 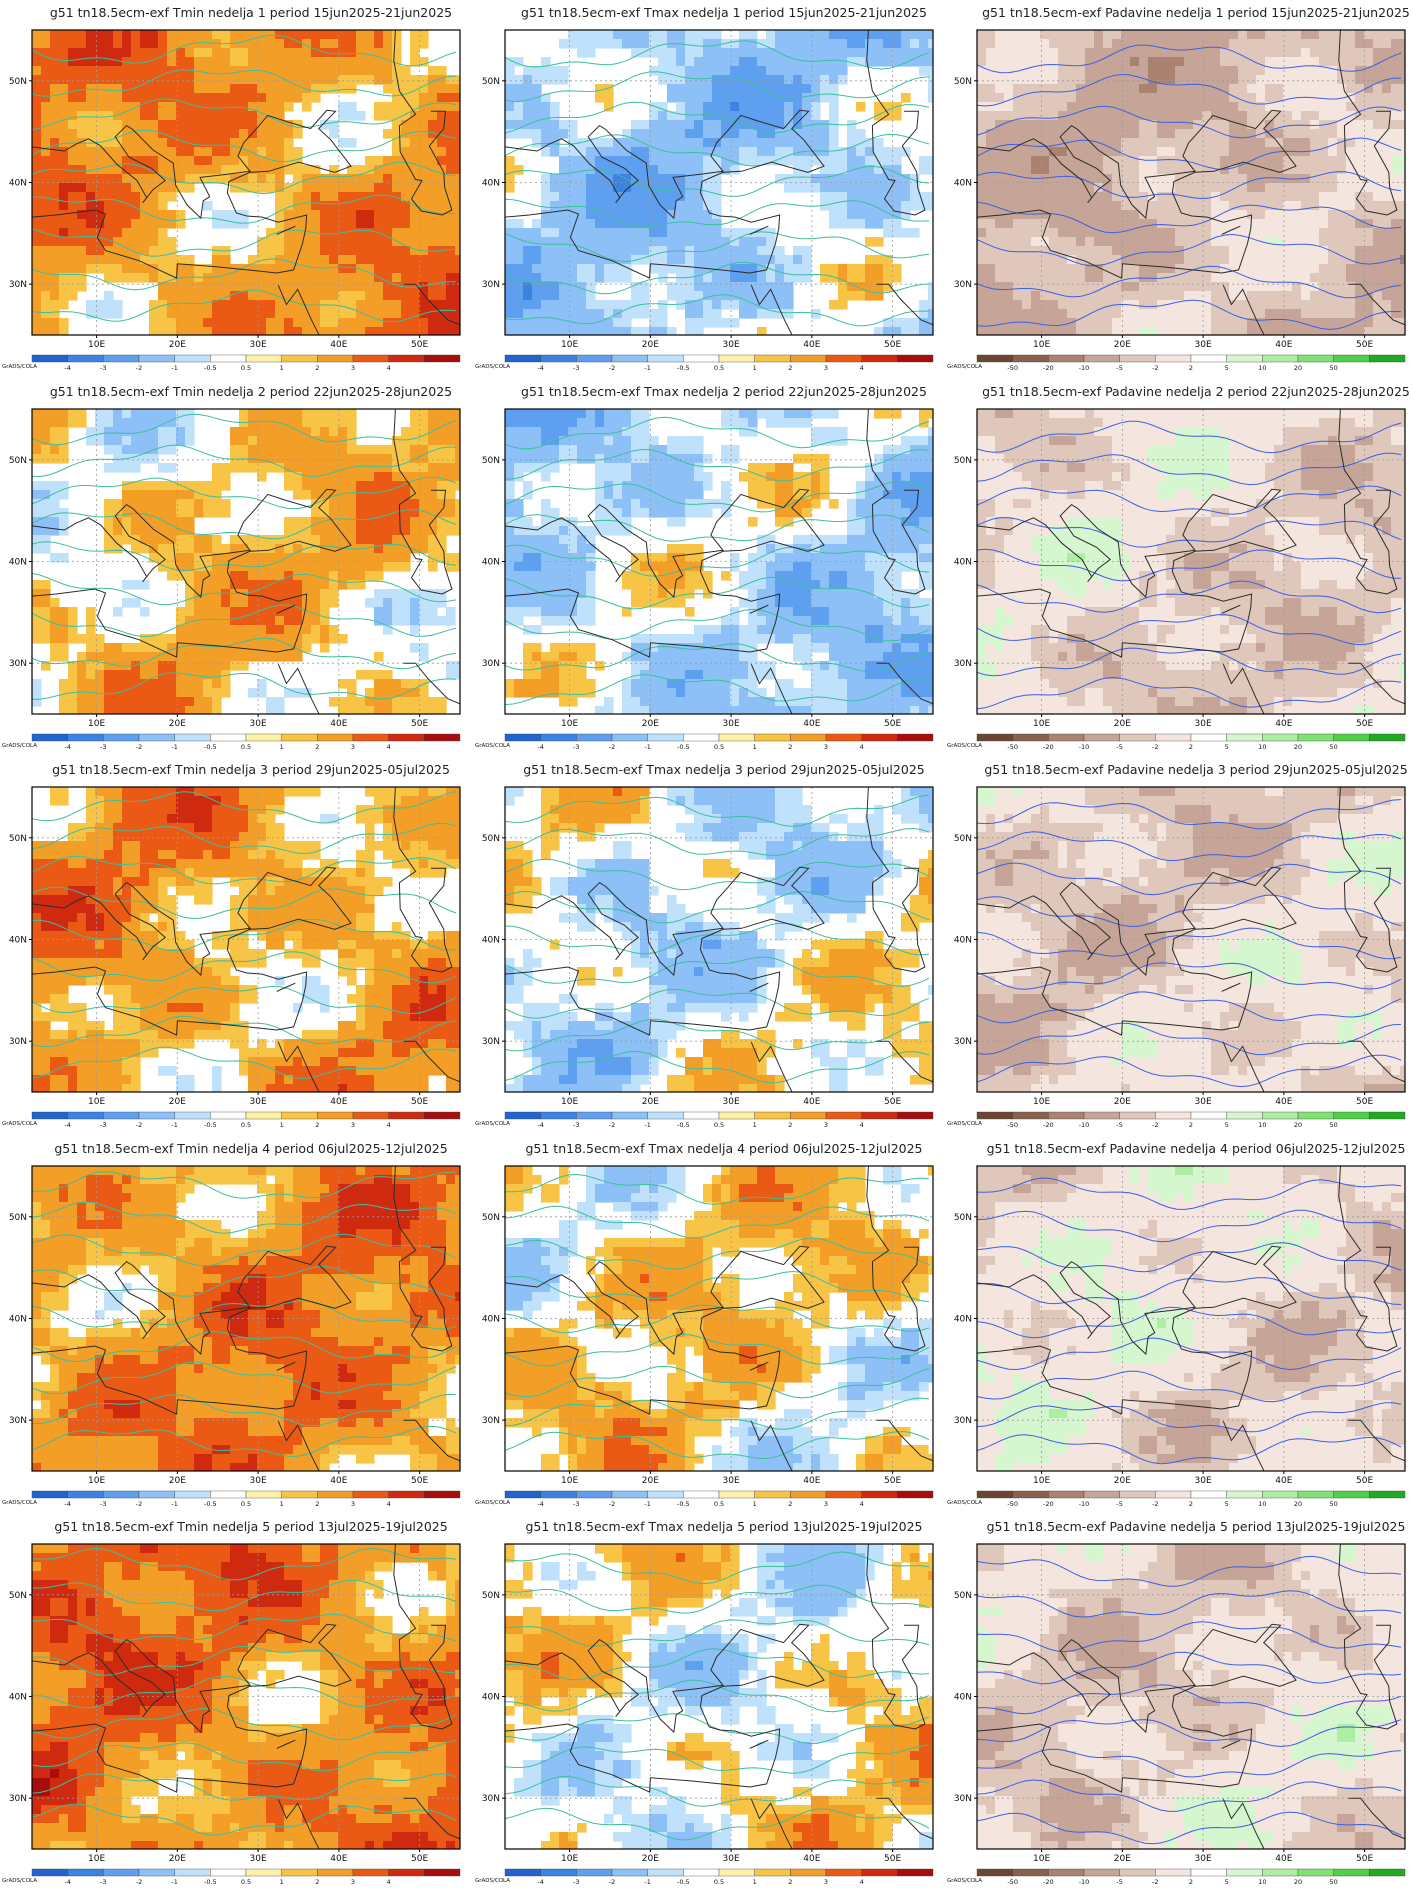 I want to click on colorbar: GrADS/COLA -50 -20 -10 -5 -2 2 5 10 20 50, so click(x=1176, y=742).